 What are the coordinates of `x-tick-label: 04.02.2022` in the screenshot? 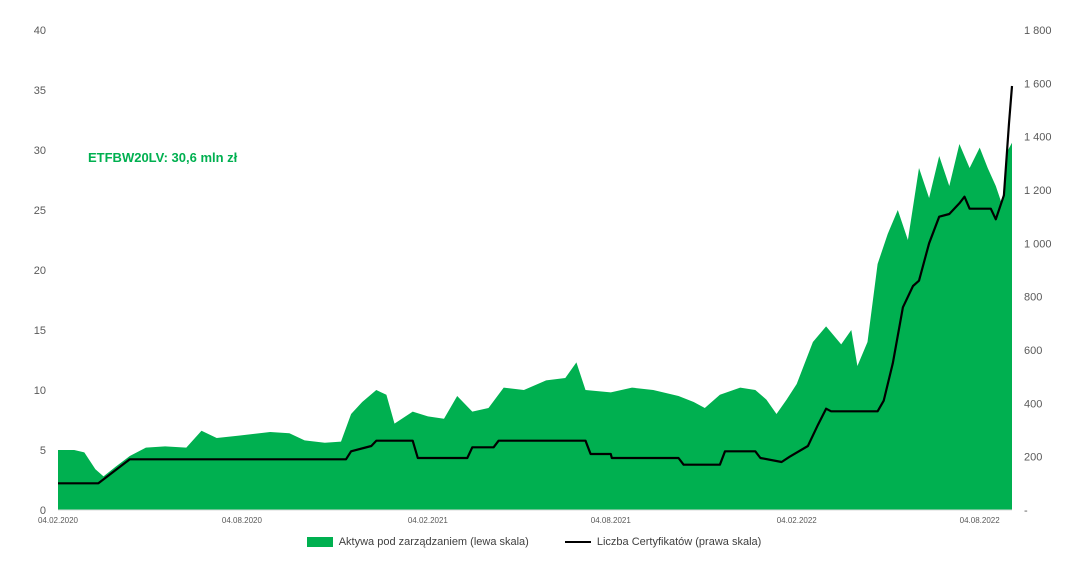 It's located at (797, 520).